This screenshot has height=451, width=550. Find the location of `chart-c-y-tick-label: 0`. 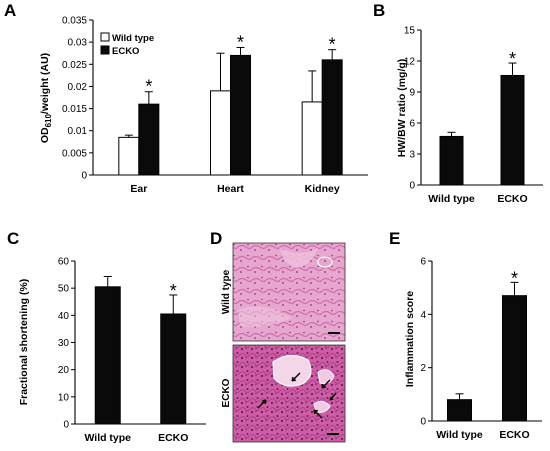

chart-c-y-tick-label: 0 is located at coordinates (66, 425).